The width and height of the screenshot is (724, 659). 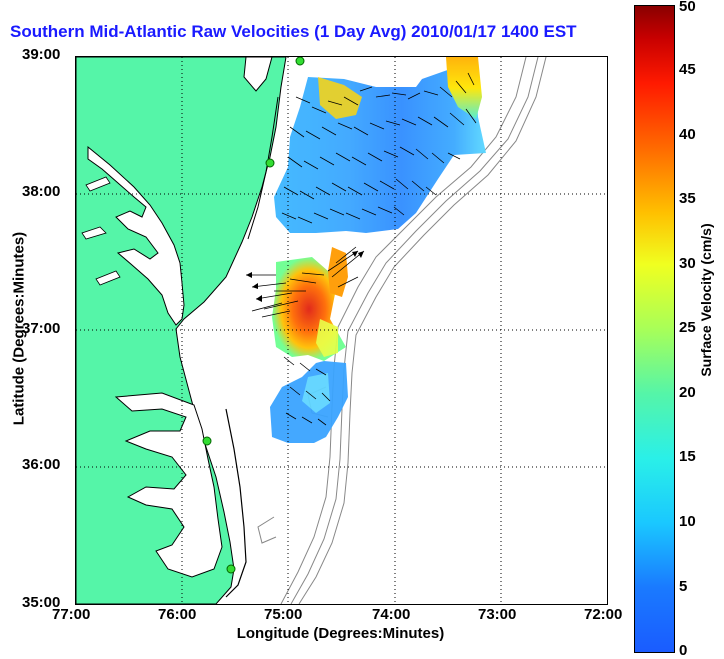 What do you see at coordinates (71, 614) in the screenshot?
I see `x-tick-label: 77:00` at bounding box center [71, 614].